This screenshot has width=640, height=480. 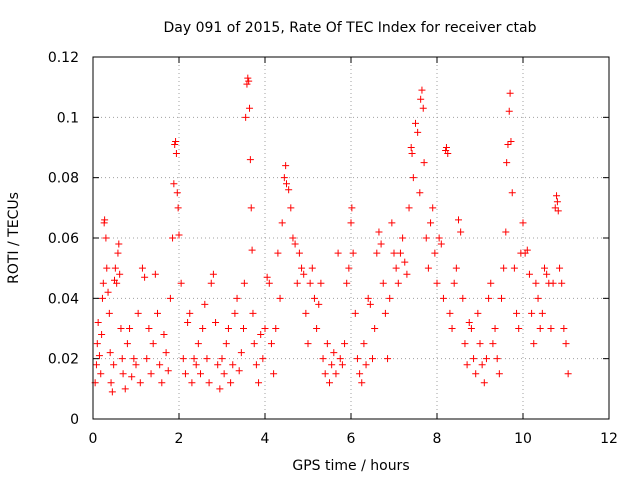 I want to click on y-tick-label: 0.08, so click(x=63, y=179).